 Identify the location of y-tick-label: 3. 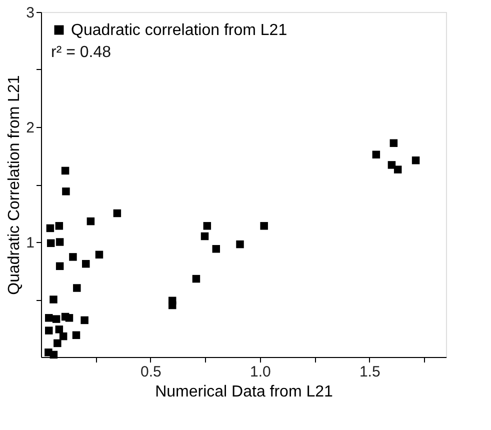
(30, 13).